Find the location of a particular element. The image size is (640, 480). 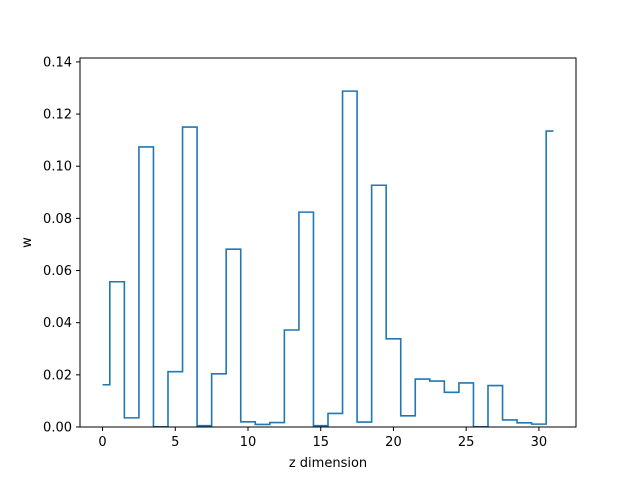

y-axis-label: w is located at coordinates (27, 242).